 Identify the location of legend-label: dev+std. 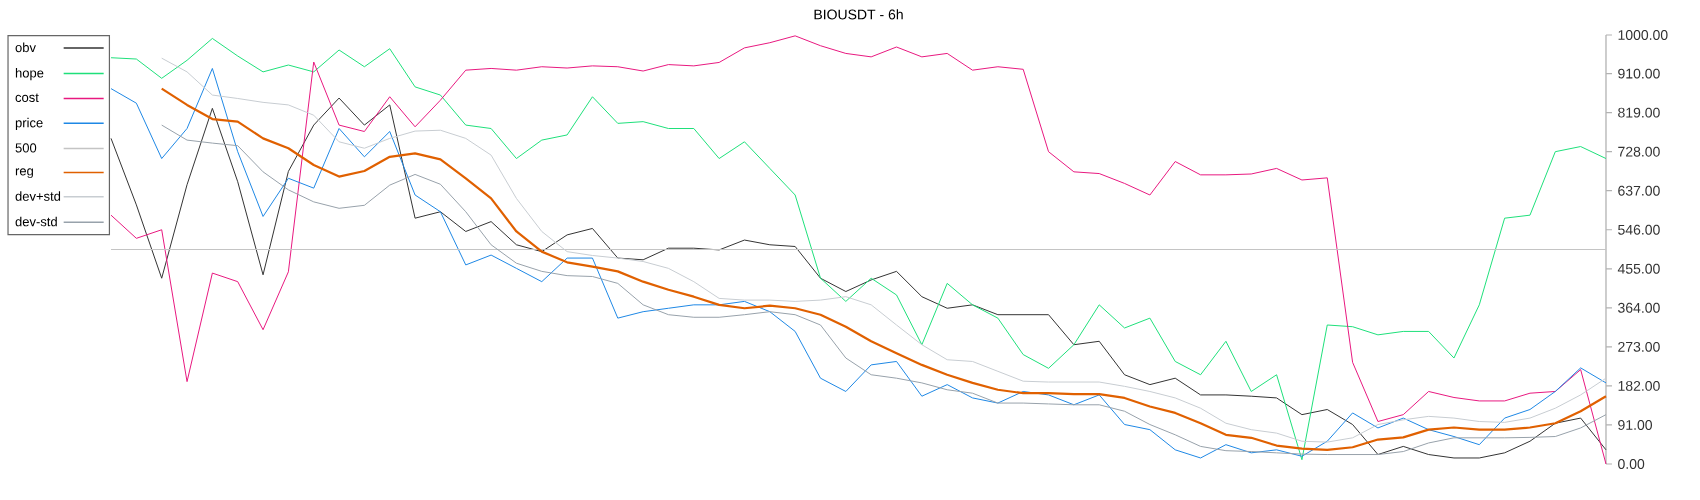
(38, 196).